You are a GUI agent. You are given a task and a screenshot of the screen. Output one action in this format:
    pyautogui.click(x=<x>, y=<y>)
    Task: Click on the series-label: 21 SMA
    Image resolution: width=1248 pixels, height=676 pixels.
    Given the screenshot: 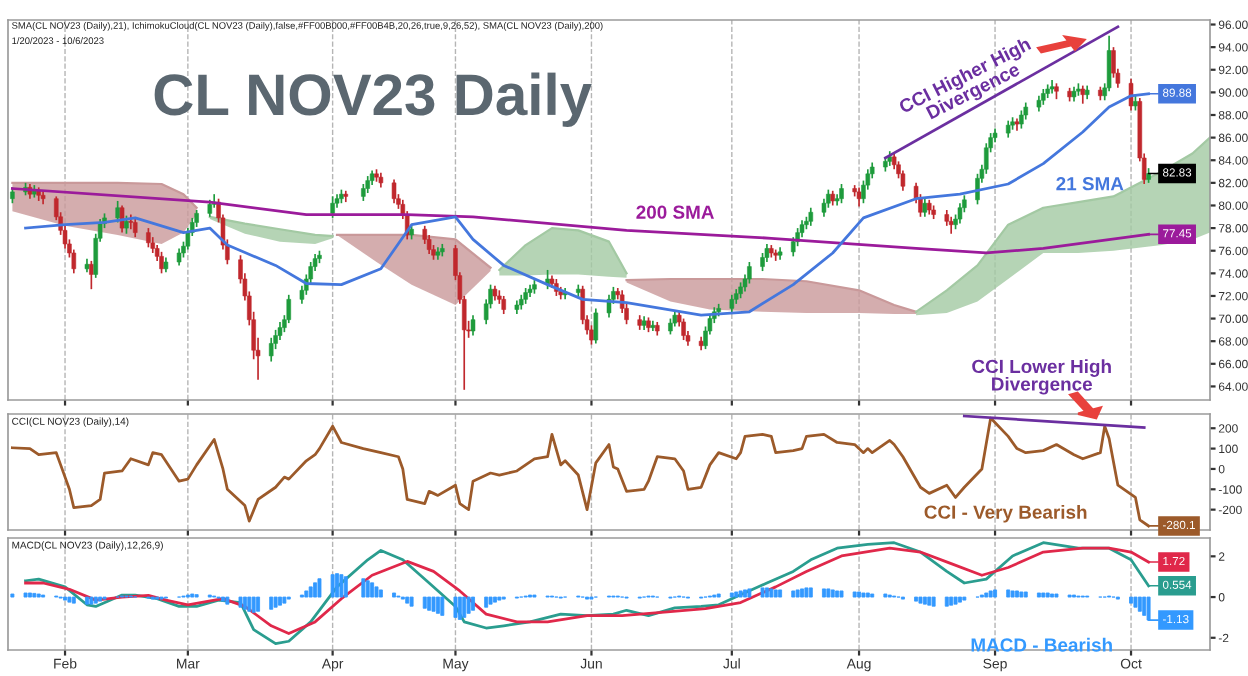 What is the action you would take?
    pyautogui.click(x=1090, y=183)
    